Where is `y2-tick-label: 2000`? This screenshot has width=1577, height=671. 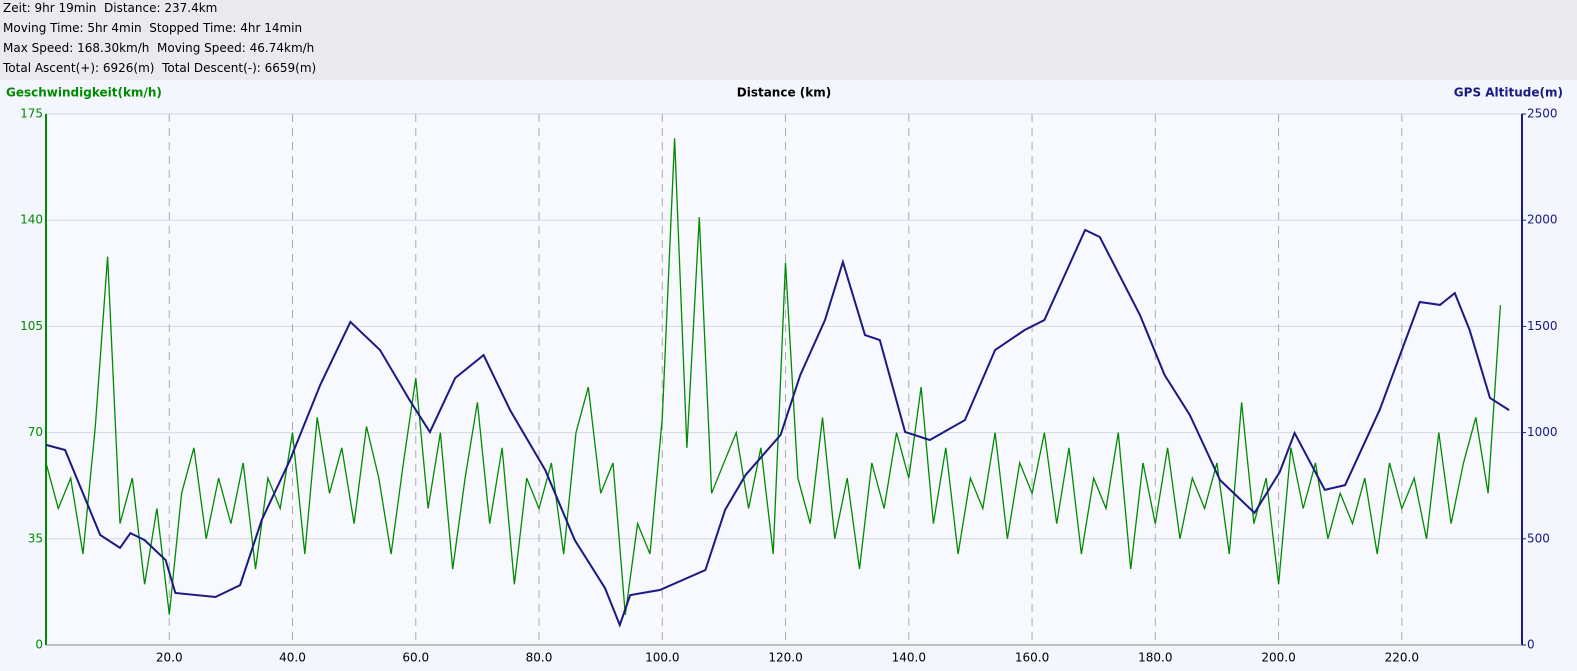
y2-tick-label: 2000 is located at coordinates (1542, 220).